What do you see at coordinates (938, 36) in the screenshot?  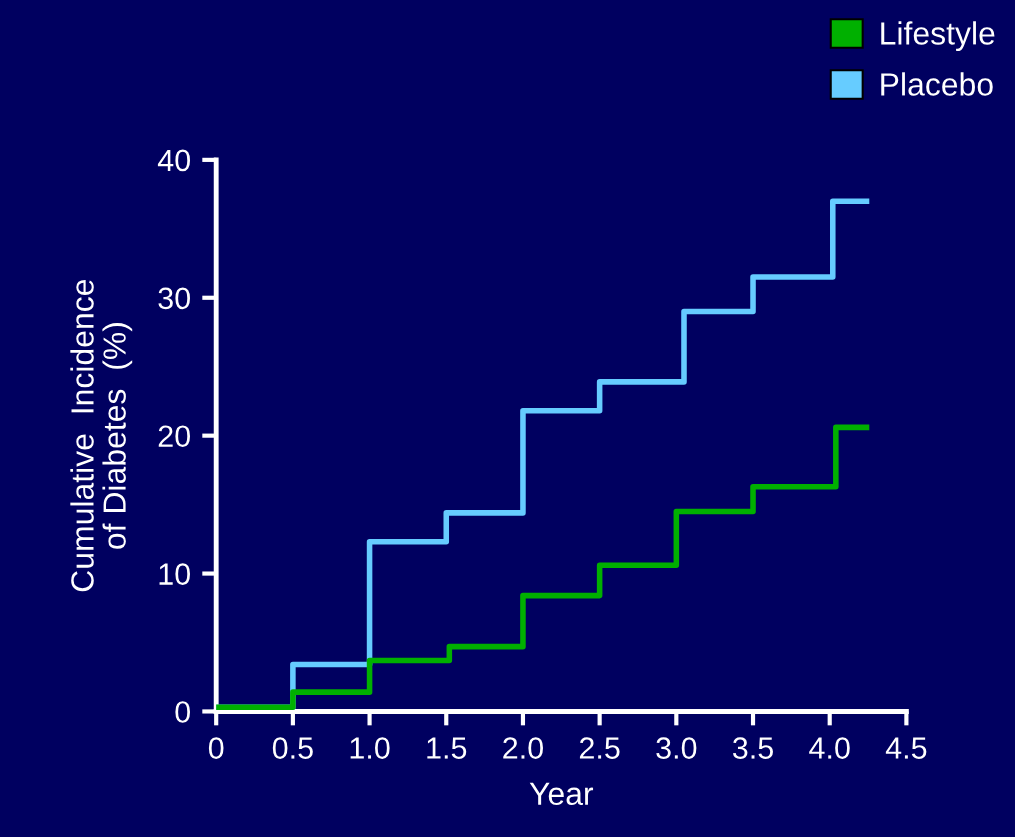 I see `legend-label: Lifestyle` at bounding box center [938, 36].